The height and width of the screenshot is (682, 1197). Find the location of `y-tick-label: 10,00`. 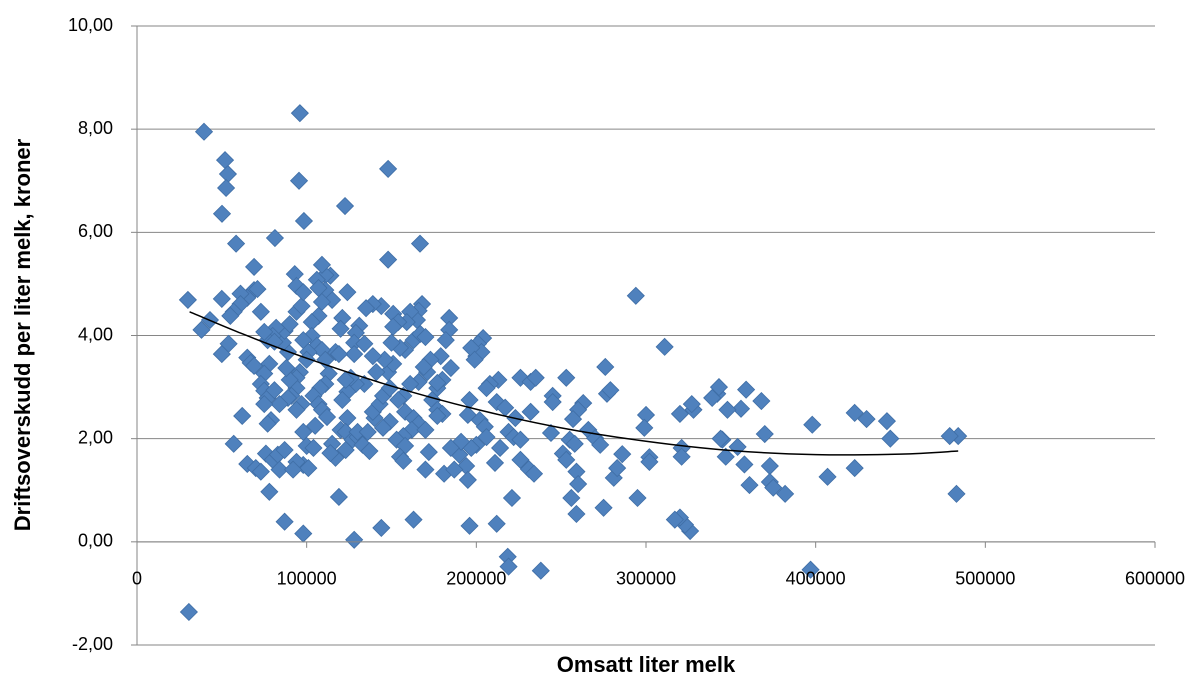

y-tick-label: 10,00 is located at coordinates (90, 25).